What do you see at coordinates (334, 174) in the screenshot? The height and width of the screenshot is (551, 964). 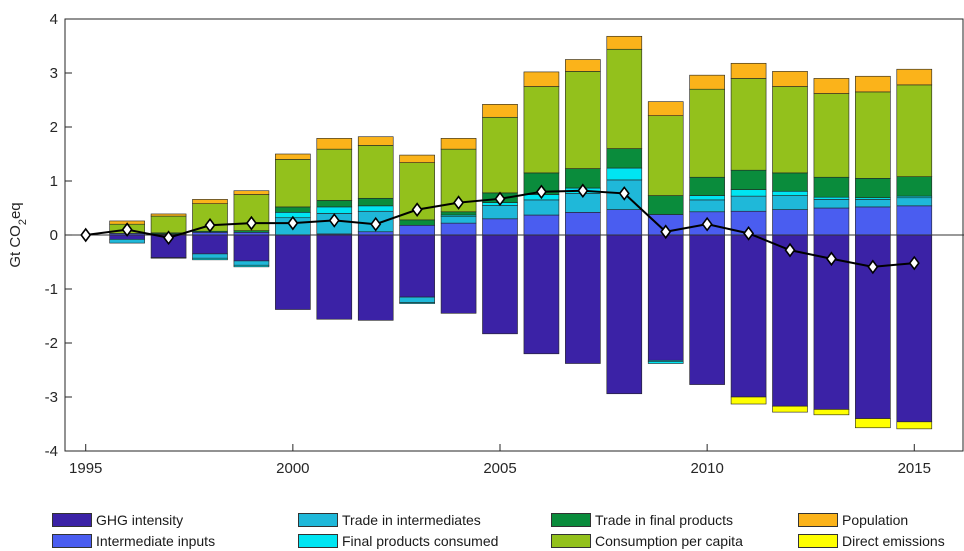 I see `bar-segment-consumption-per-capita-2001` at bounding box center [334, 174].